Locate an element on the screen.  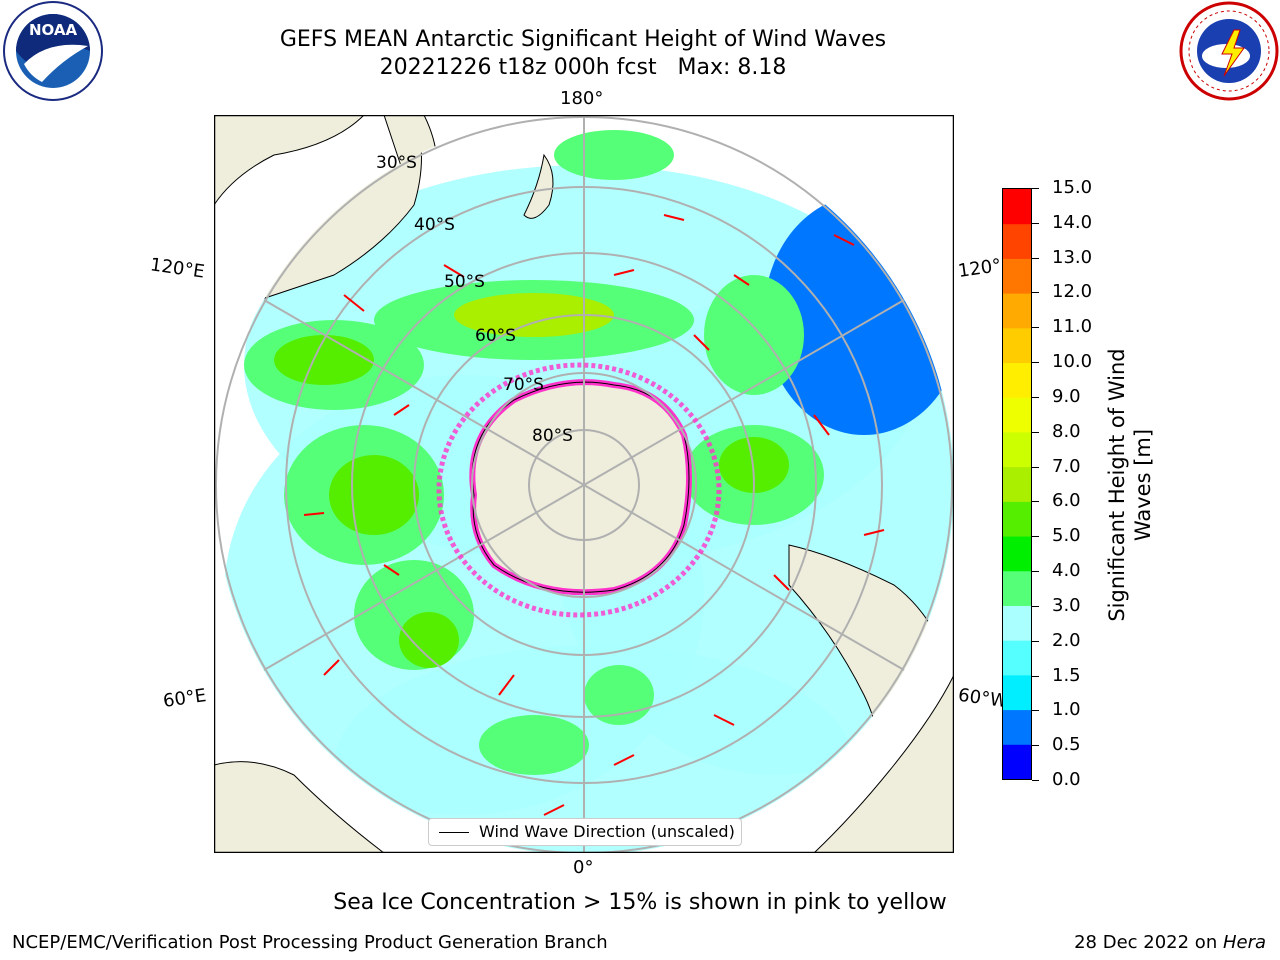
footer-date: 28 Dec 2022 on Hera is located at coordinates (1170, 942).